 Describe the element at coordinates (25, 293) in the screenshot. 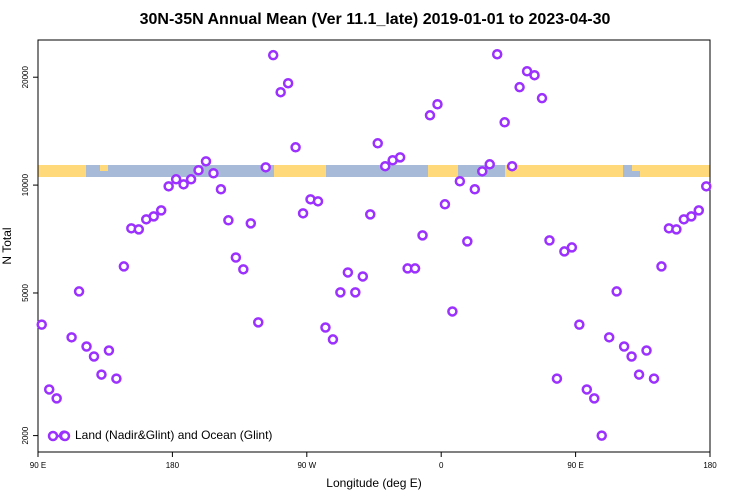

I see `y-tick-label: 5000` at that location.